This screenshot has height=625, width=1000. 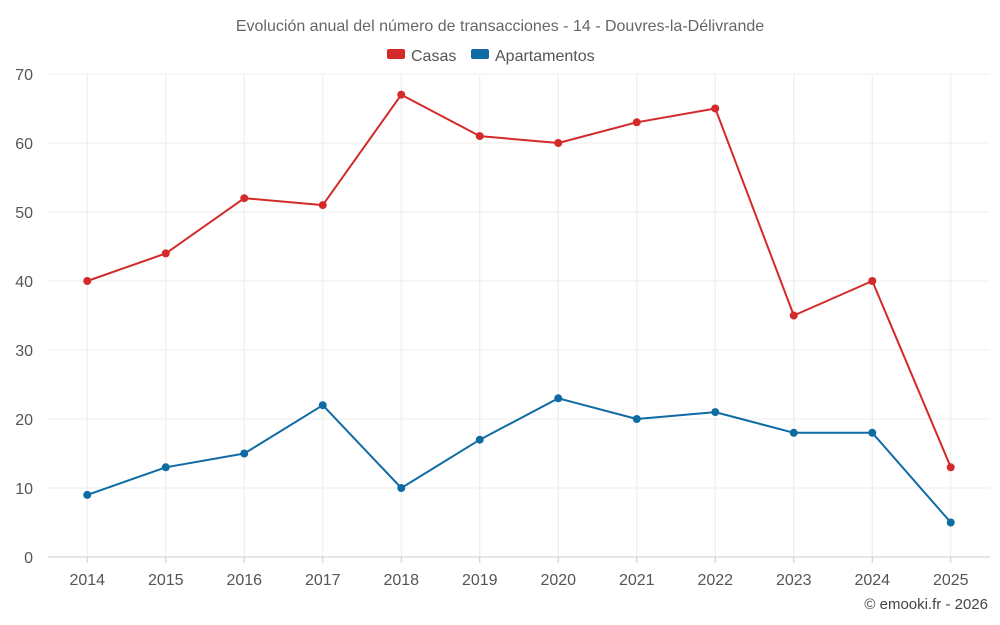 What do you see at coordinates (24, 282) in the screenshot?
I see `y-tick-label: 40` at bounding box center [24, 282].